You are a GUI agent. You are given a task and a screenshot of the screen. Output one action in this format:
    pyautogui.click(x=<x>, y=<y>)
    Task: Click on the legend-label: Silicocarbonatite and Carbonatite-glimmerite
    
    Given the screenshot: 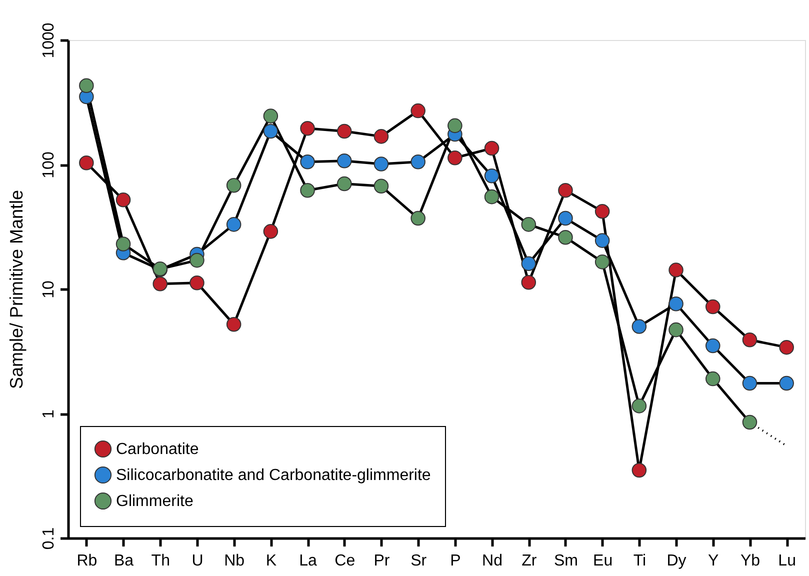 What is the action you would take?
    pyautogui.click(x=273, y=475)
    